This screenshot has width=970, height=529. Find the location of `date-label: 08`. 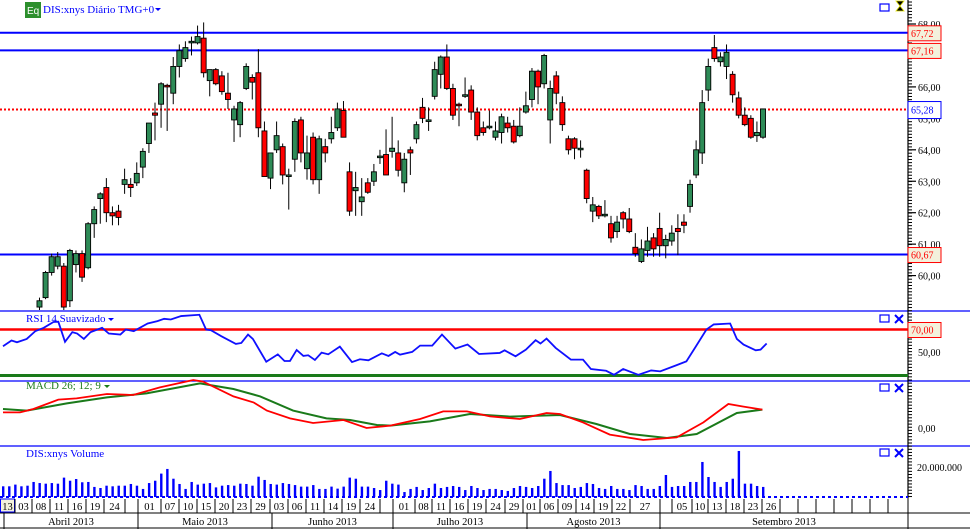

date-label: 08 is located at coordinates (41, 507).